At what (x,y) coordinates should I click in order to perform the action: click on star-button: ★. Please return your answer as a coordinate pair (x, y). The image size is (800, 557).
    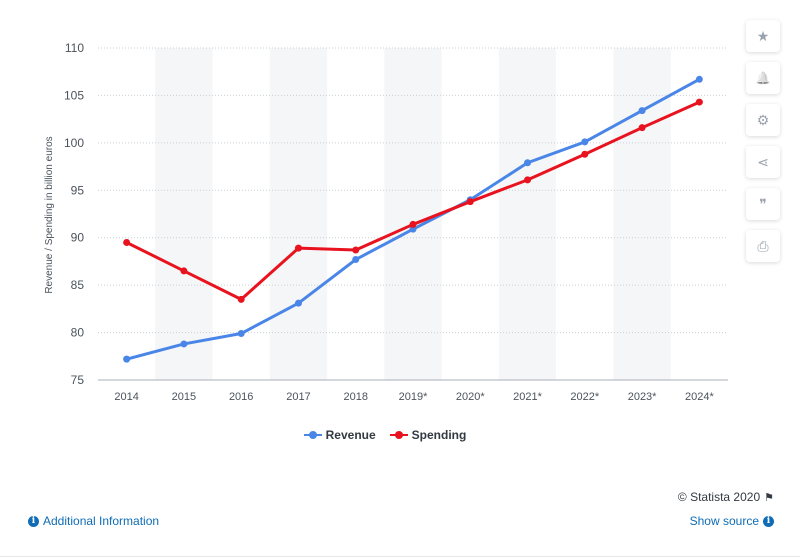
    Looking at the image, I should click on (763, 36).